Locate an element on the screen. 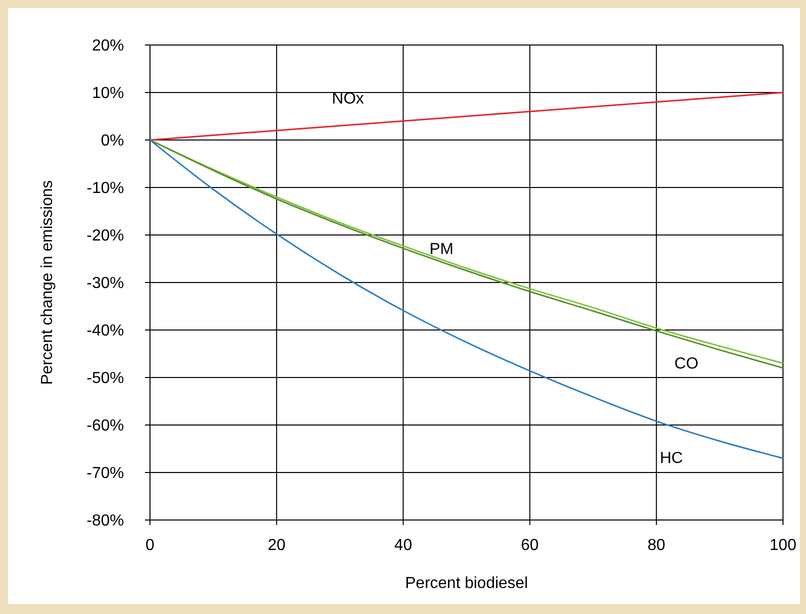 Image resolution: width=806 pixels, height=614 pixels. x-tick-label: 0 is located at coordinates (150, 545).